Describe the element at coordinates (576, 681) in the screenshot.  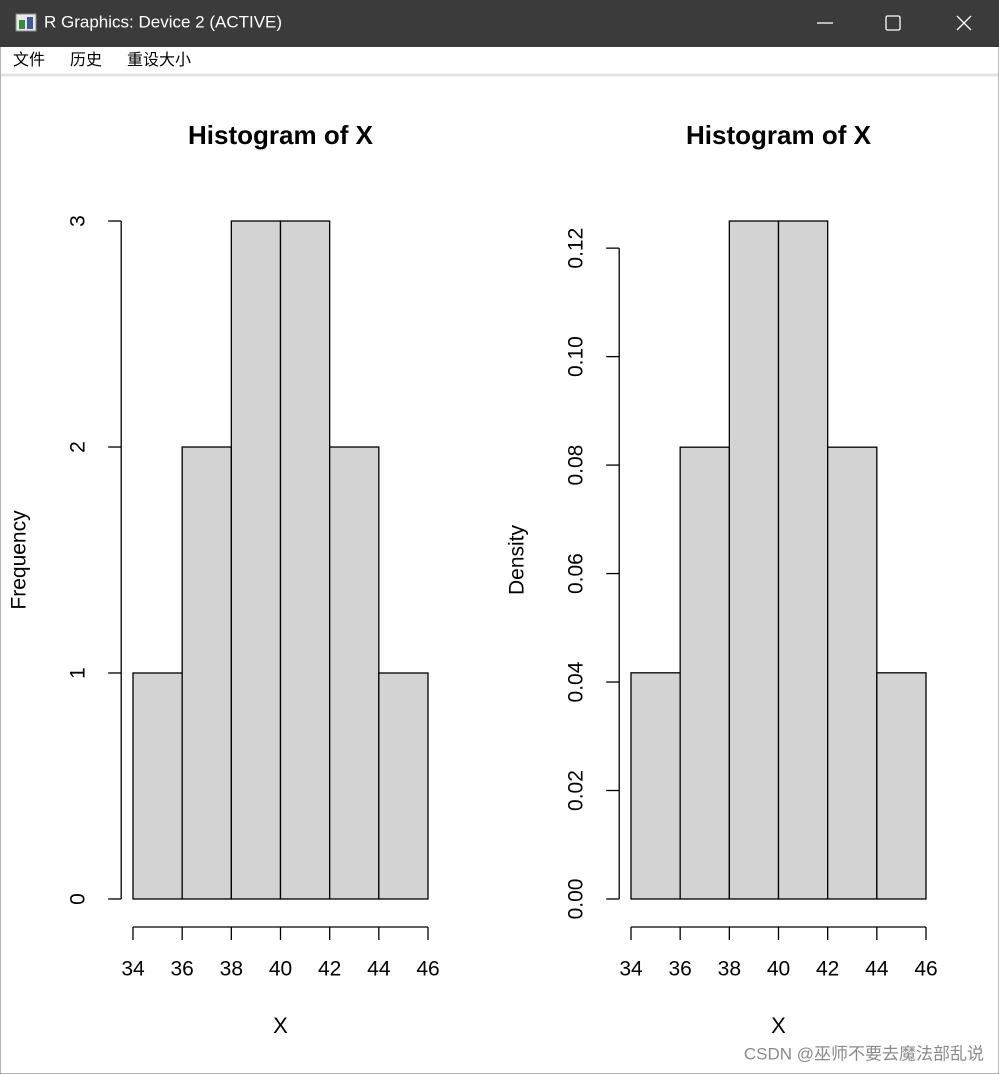
I see `y-tick-label: 0.04` at that location.